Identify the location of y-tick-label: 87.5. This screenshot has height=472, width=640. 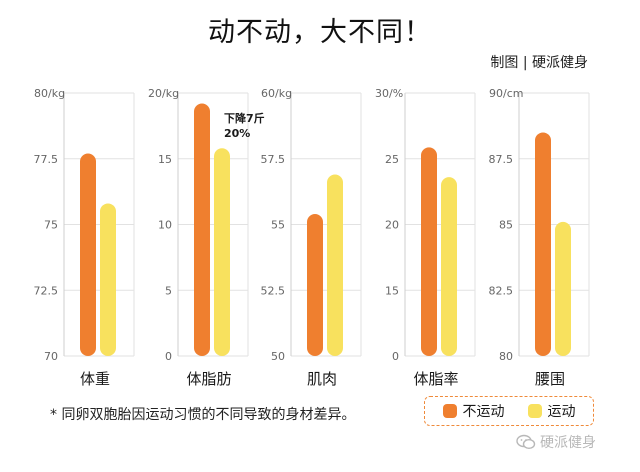
(501, 159).